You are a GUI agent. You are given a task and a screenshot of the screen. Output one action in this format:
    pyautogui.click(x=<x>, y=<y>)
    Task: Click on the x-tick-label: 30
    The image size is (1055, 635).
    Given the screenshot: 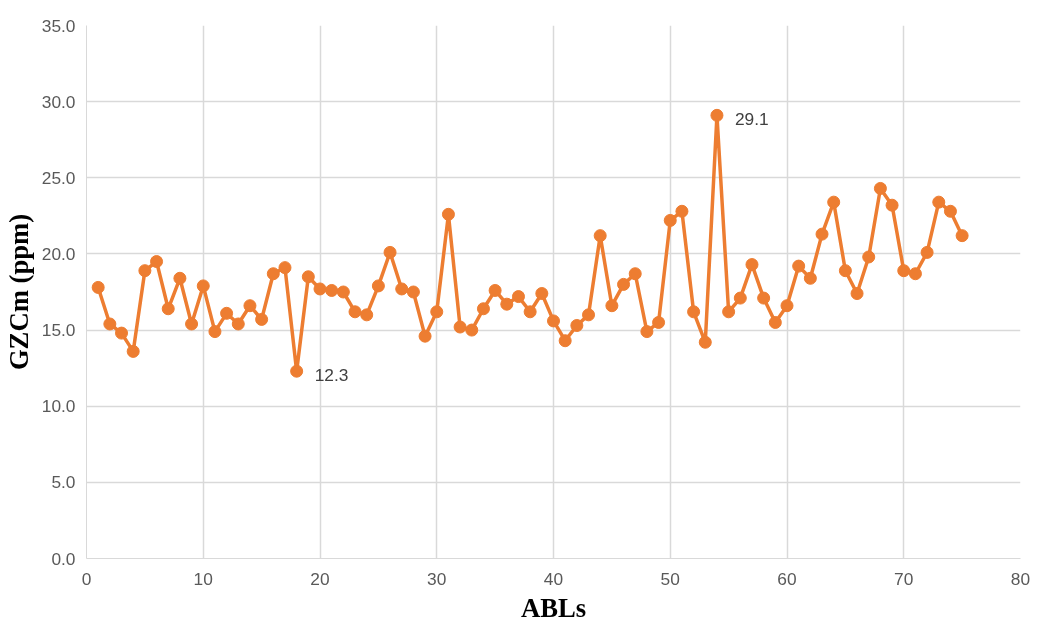 What is the action you would take?
    pyautogui.click(x=437, y=578)
    